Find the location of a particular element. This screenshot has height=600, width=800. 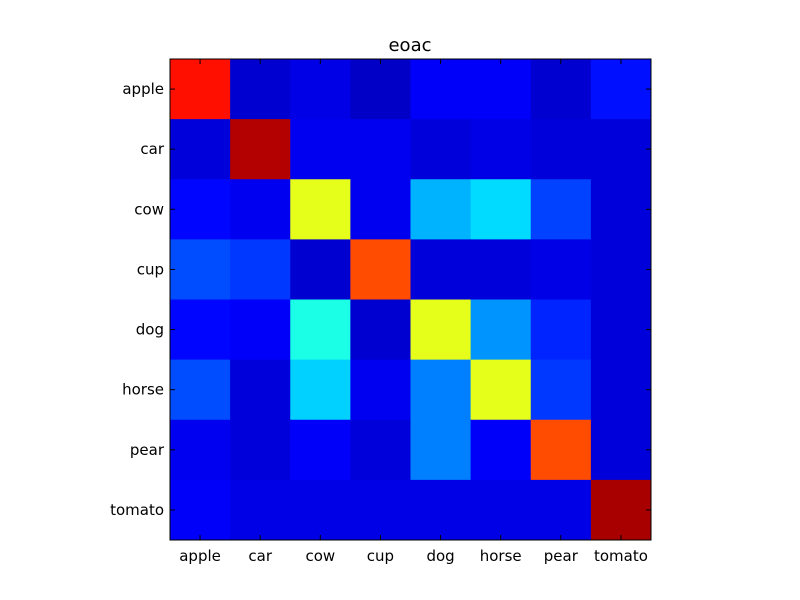

heatmap-cell-horse-car is located at coordinates (260, 390).